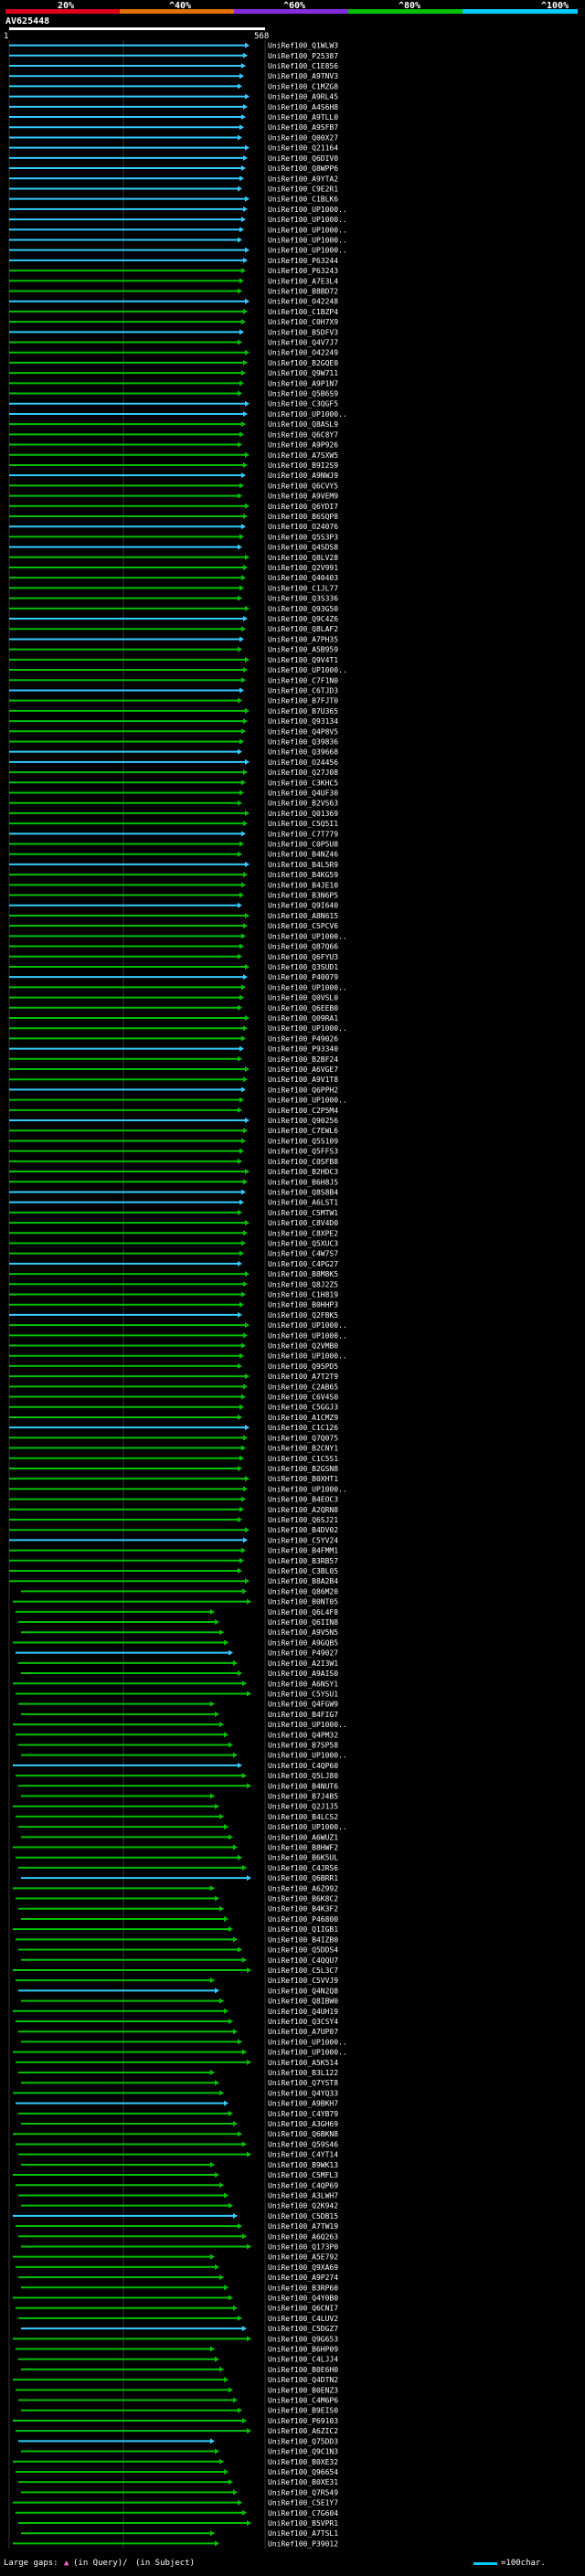  I want to click on hit-label: UniRef100_O24076, so click(303, 527).